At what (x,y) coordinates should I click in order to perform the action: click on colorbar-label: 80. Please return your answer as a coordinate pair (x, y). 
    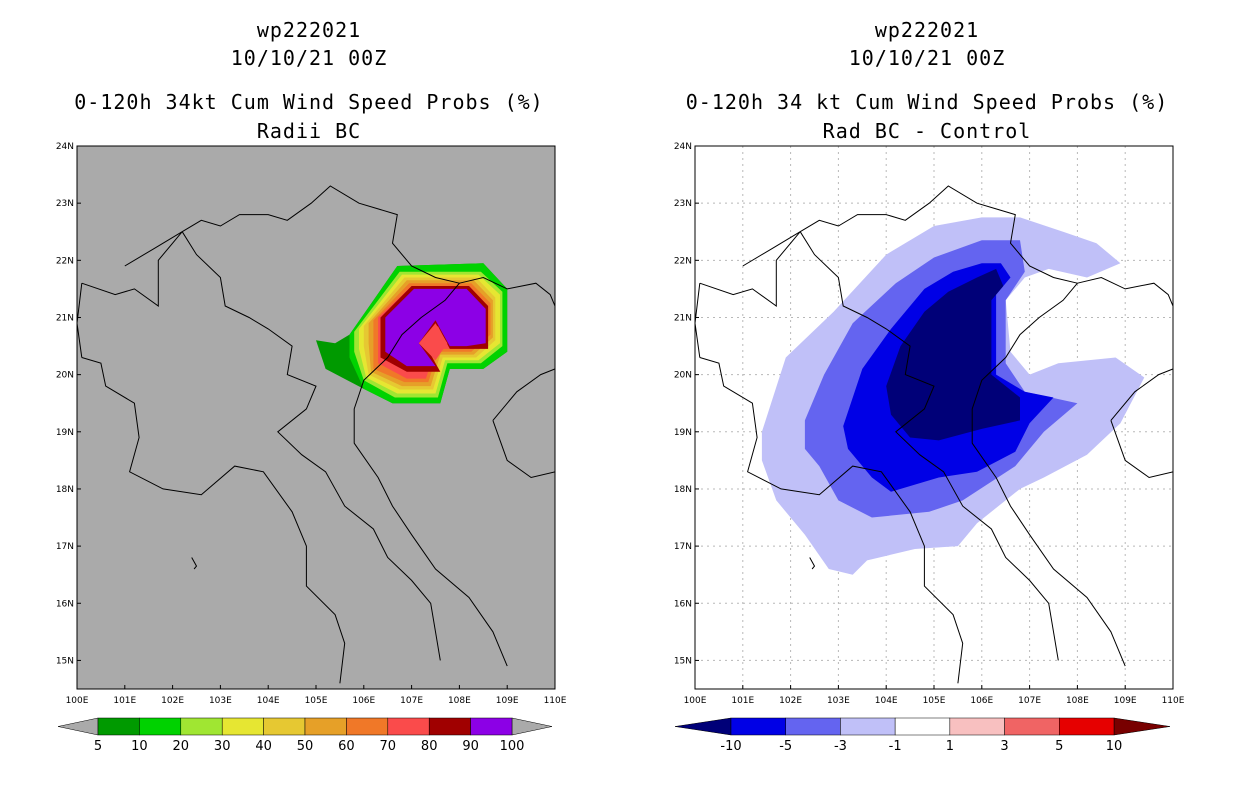
    Looking at the image, I should click on (429, 746).